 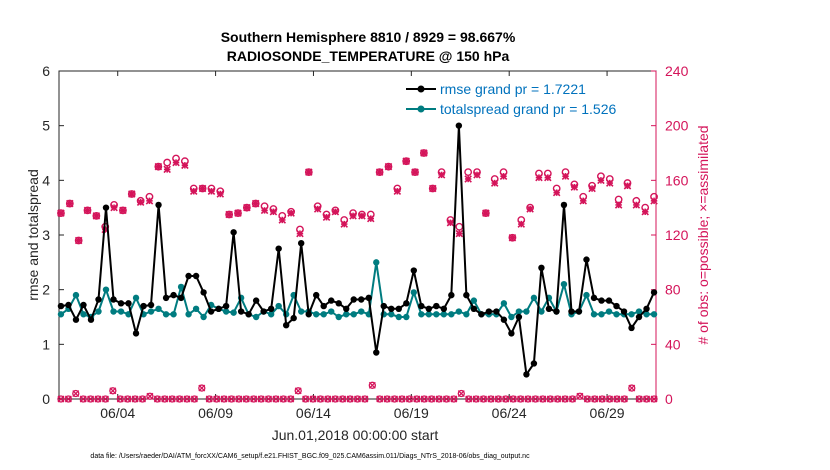 I want to click on y-left-tick-label: 4, so click(x=46, y=180).